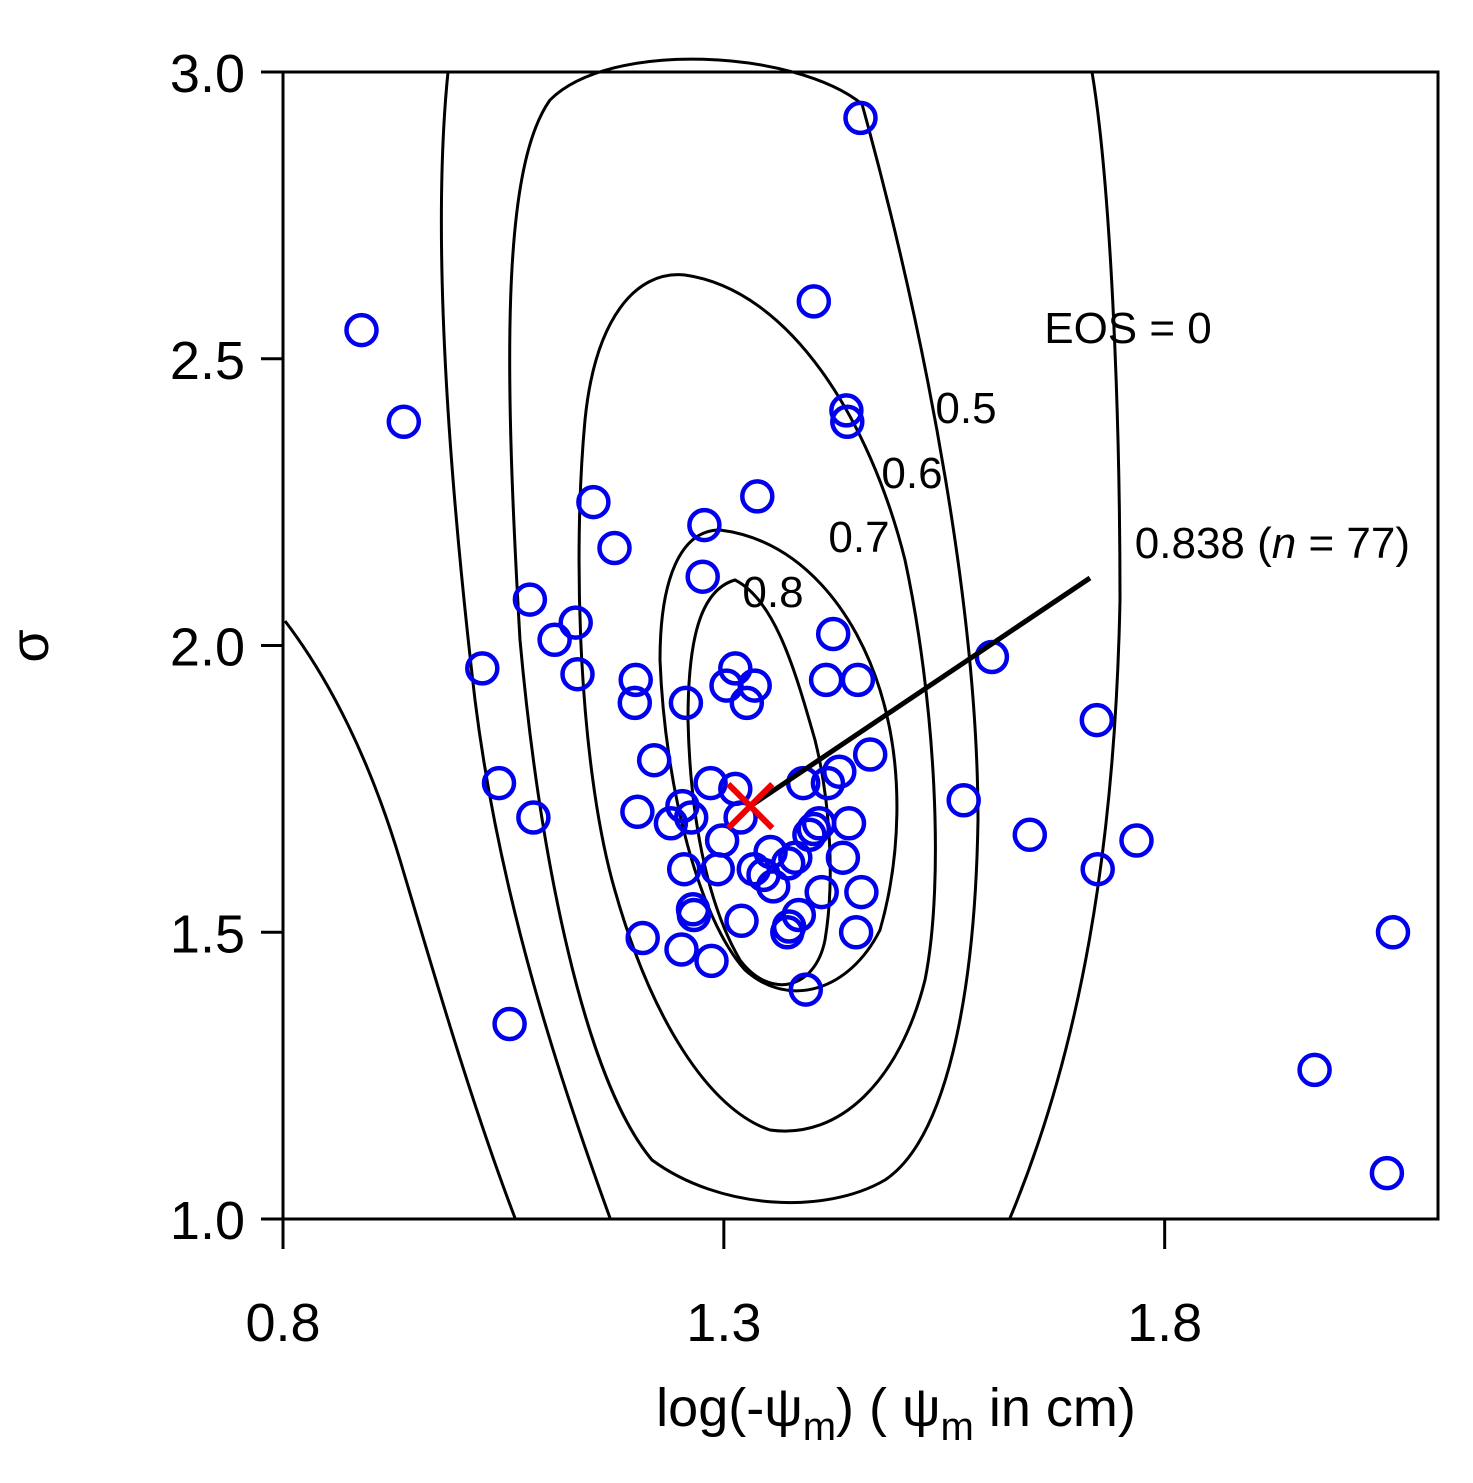  Describe the element at coordinates (30, 645) in the screenshot. I see `y-axis-title: σ` at that location.